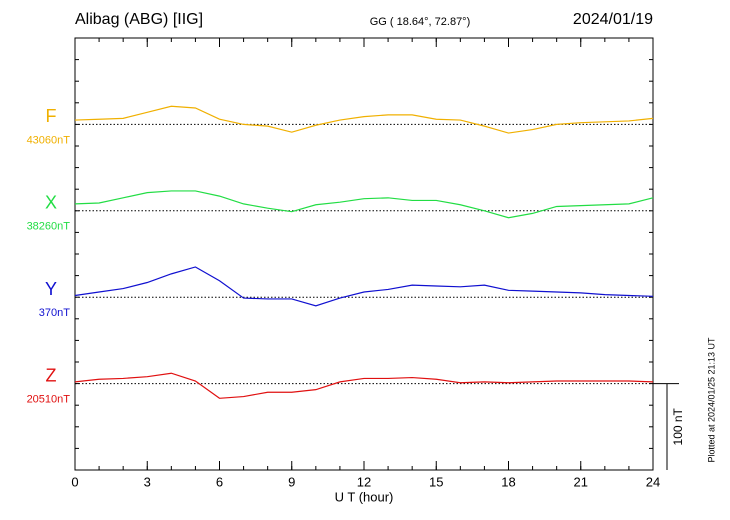 The width and height of the screenshot is (730, 520). I want to click on x-tick-label: 3, so click(147, 481).